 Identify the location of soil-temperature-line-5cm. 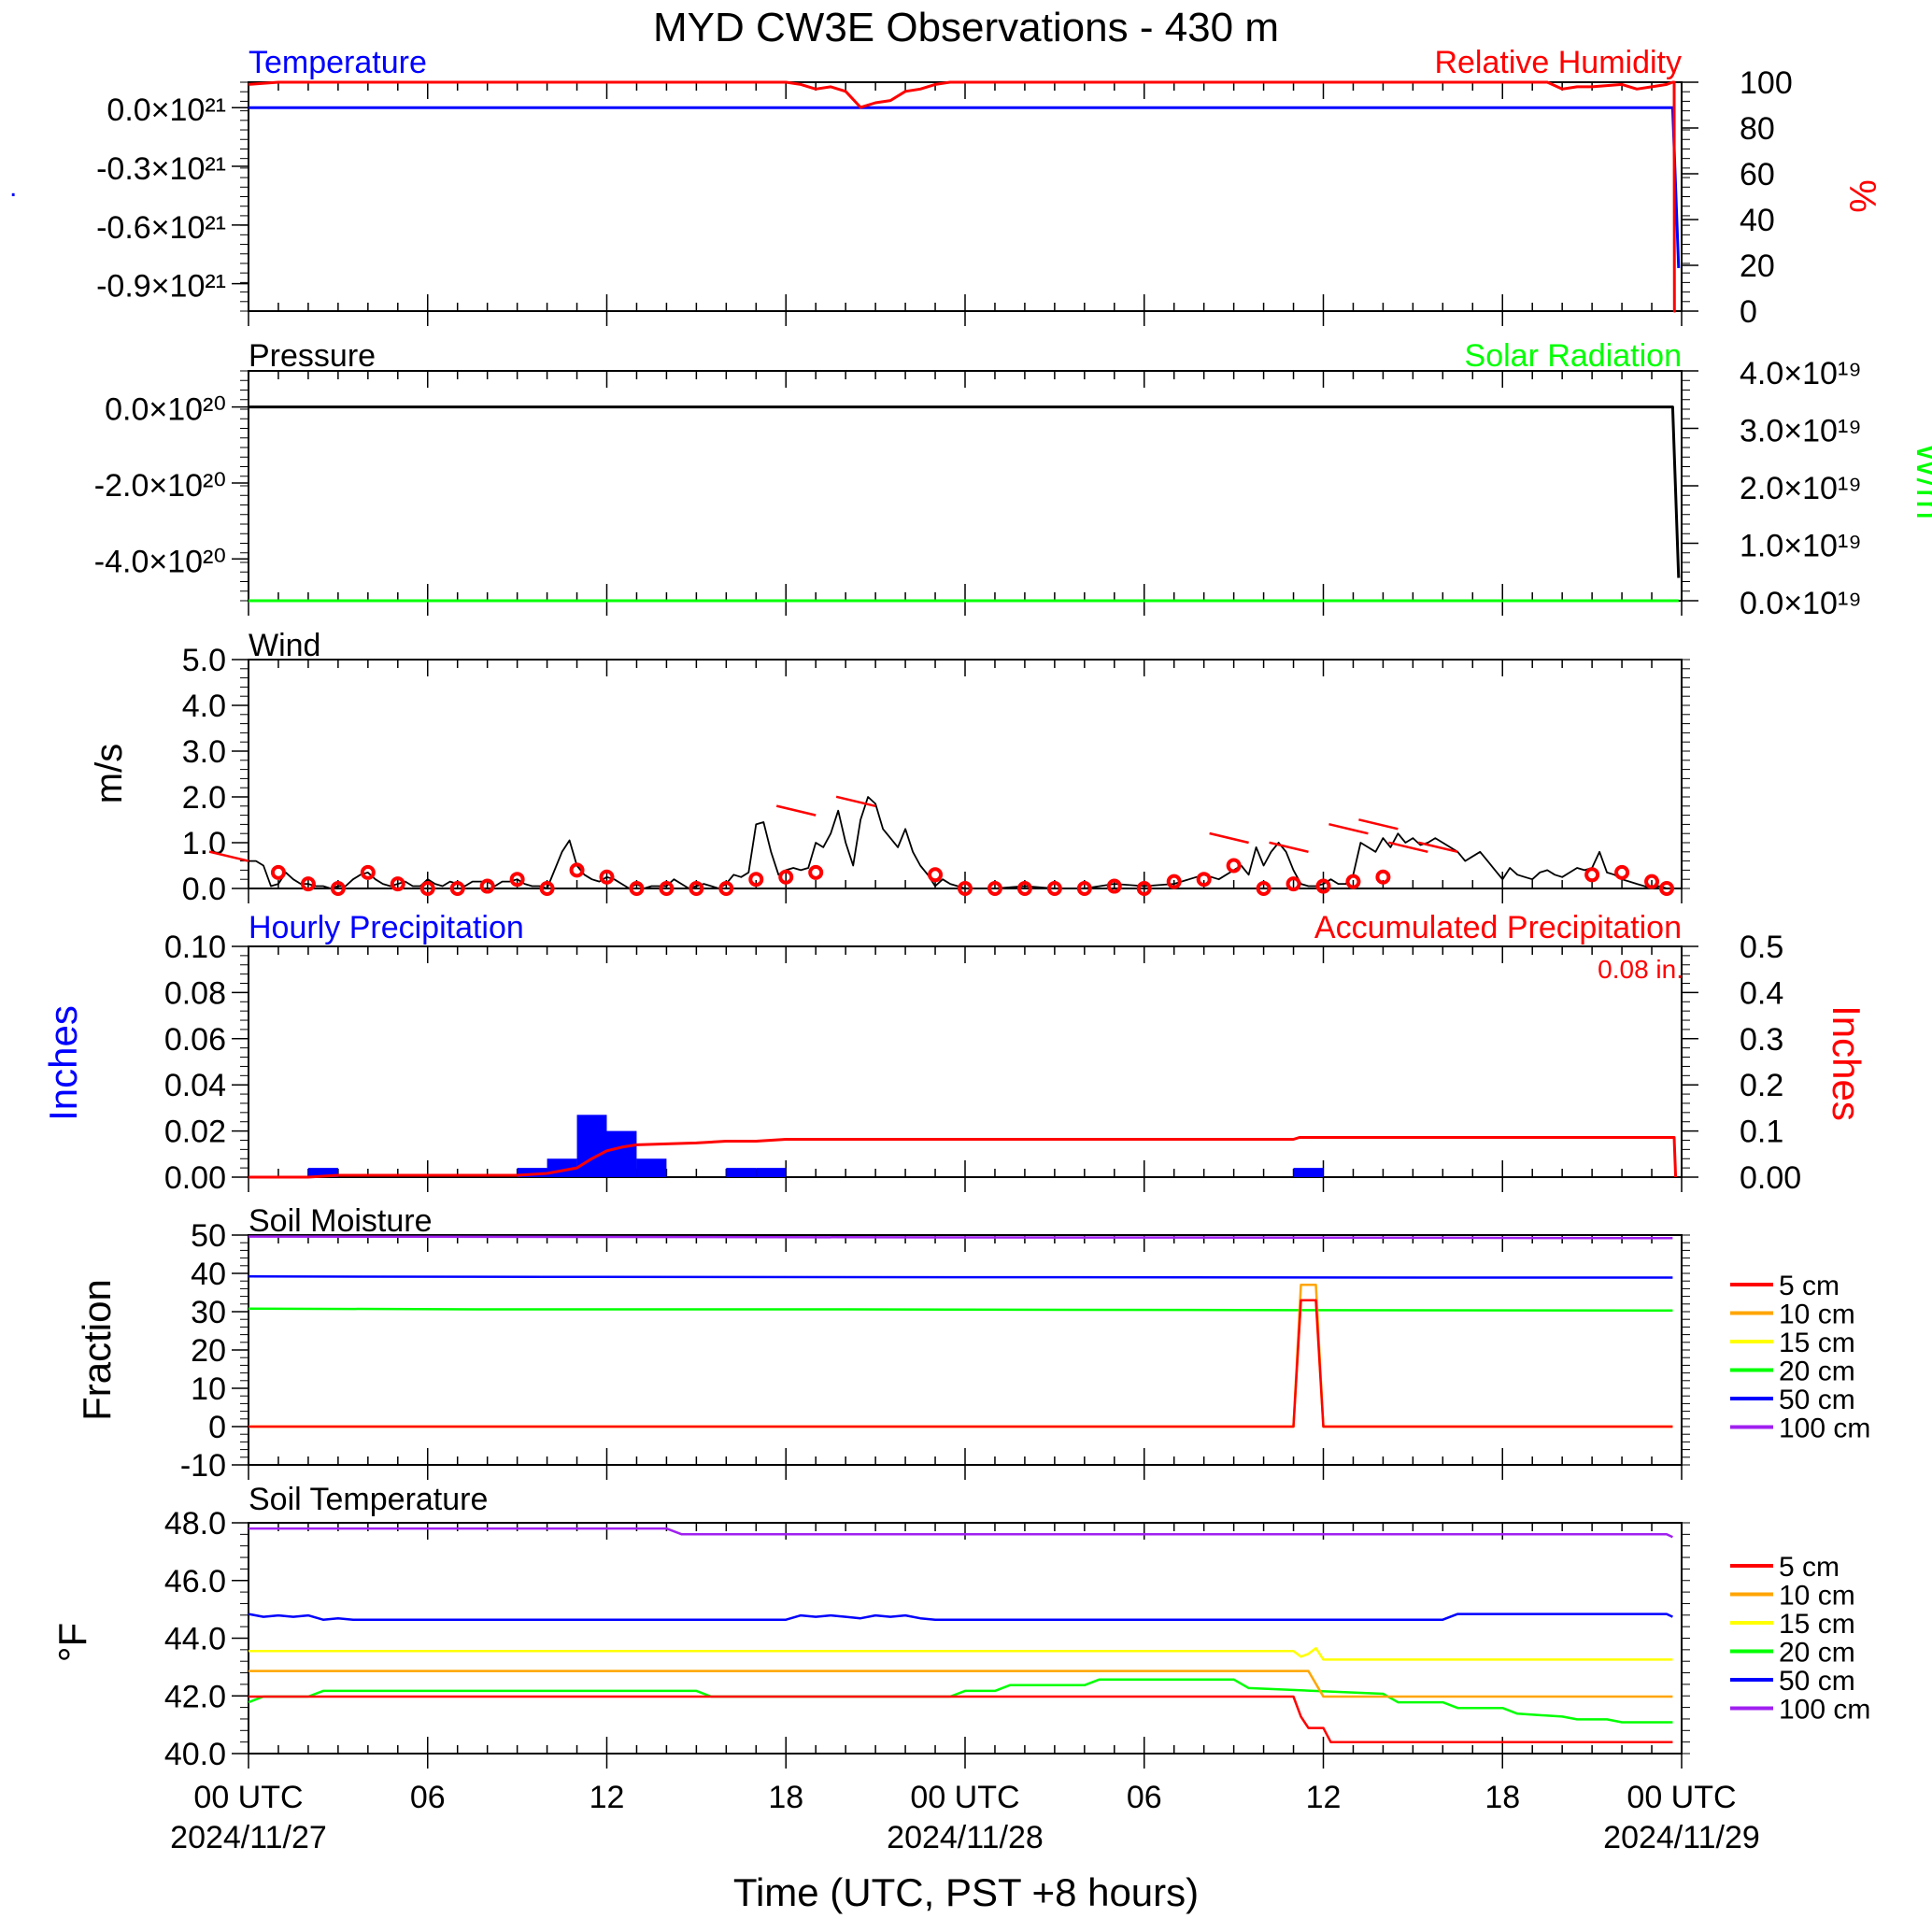
(961, 1720).